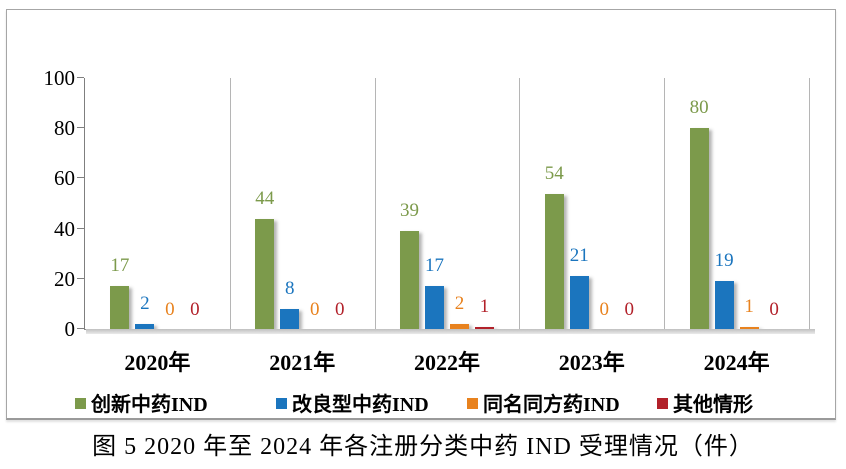 The height and width of the screenshot is (469, 846). I want to click on bar-group: 54 21 0 0, so click(591, 203).